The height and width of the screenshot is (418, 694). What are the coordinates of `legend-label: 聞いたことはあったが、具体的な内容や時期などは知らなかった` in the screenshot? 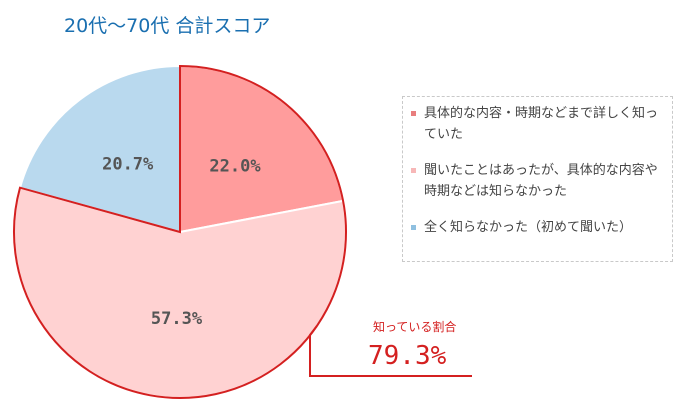 It's located at (541, 181).